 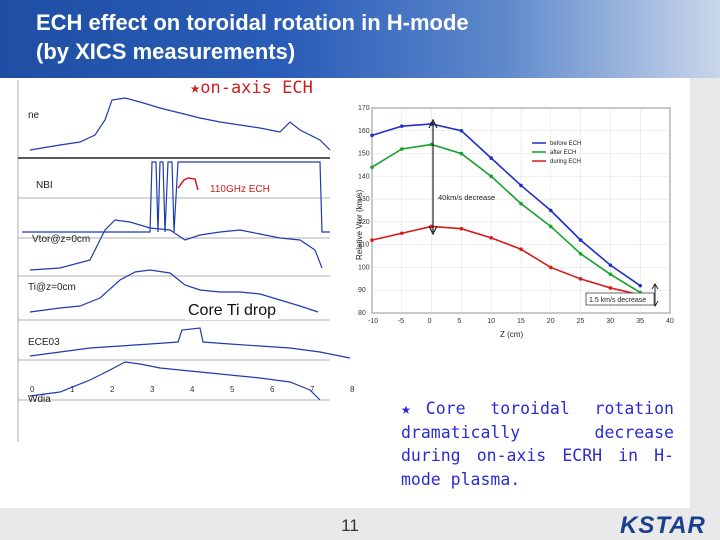 I want to click on x-tick-label: -10, so click(x=373, y=321).